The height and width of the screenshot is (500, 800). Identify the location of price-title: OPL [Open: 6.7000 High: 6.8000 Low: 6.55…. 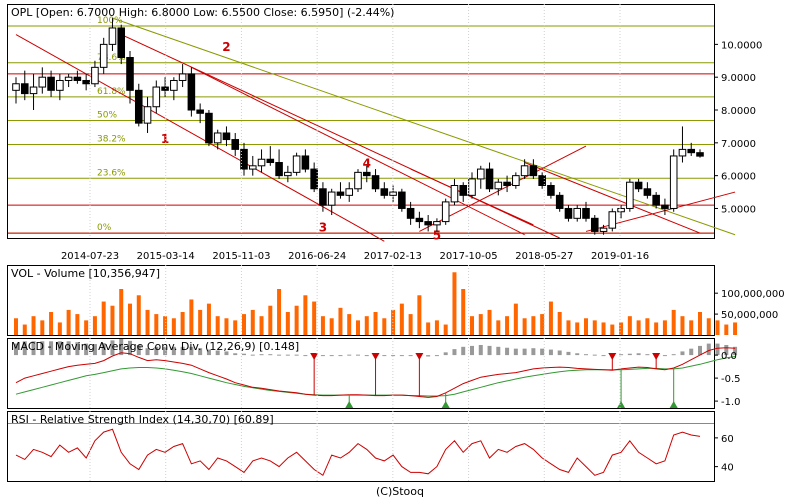
(202, 12).